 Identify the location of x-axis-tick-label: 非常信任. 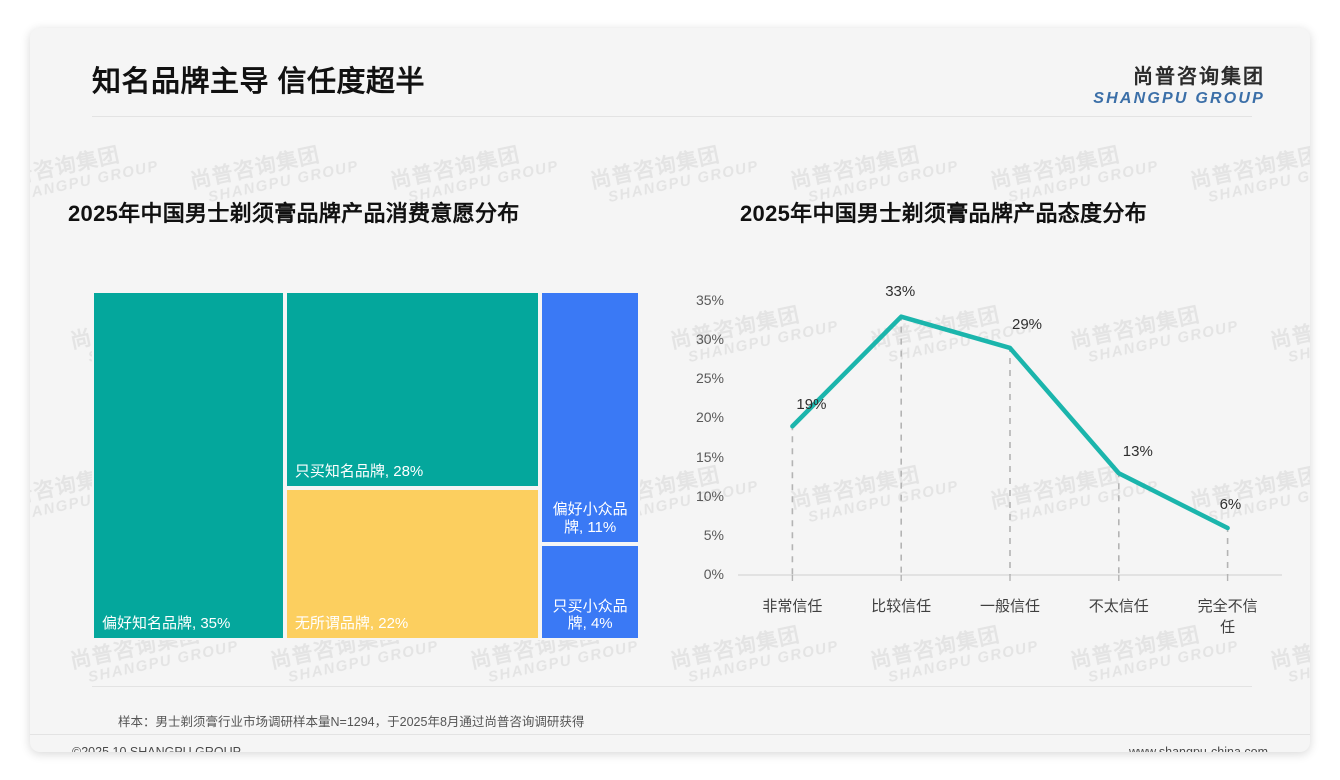
(792, 606).